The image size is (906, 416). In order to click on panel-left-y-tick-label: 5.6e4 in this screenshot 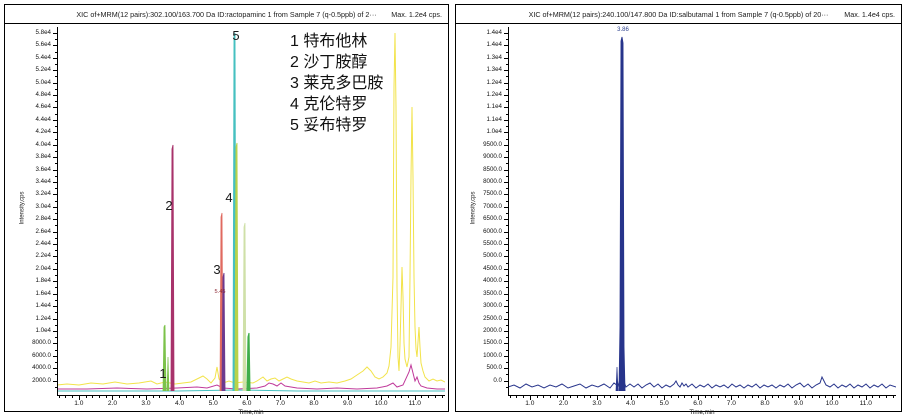, I will do `click(43, 45)`.